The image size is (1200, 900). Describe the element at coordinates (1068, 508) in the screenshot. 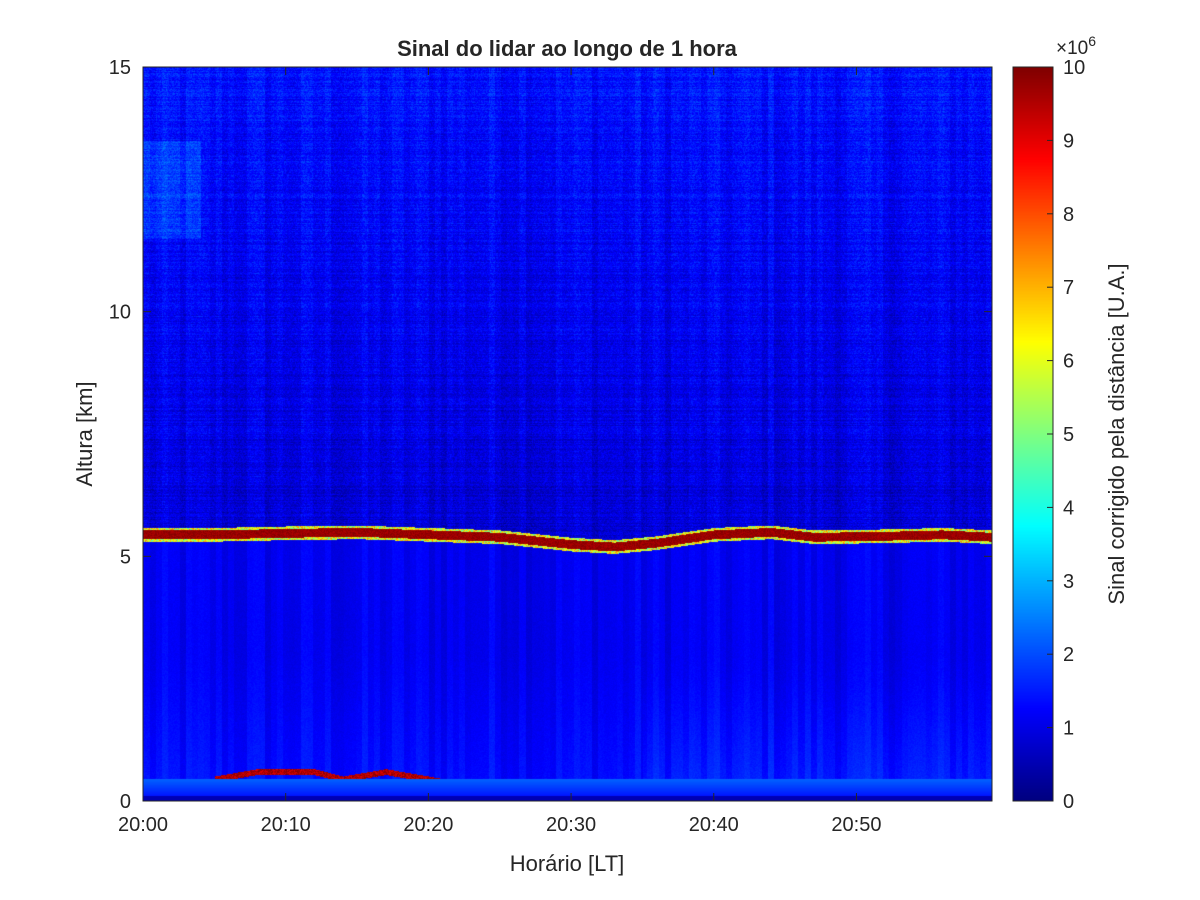

I see `colorbar-tick-label: 4` at that location.